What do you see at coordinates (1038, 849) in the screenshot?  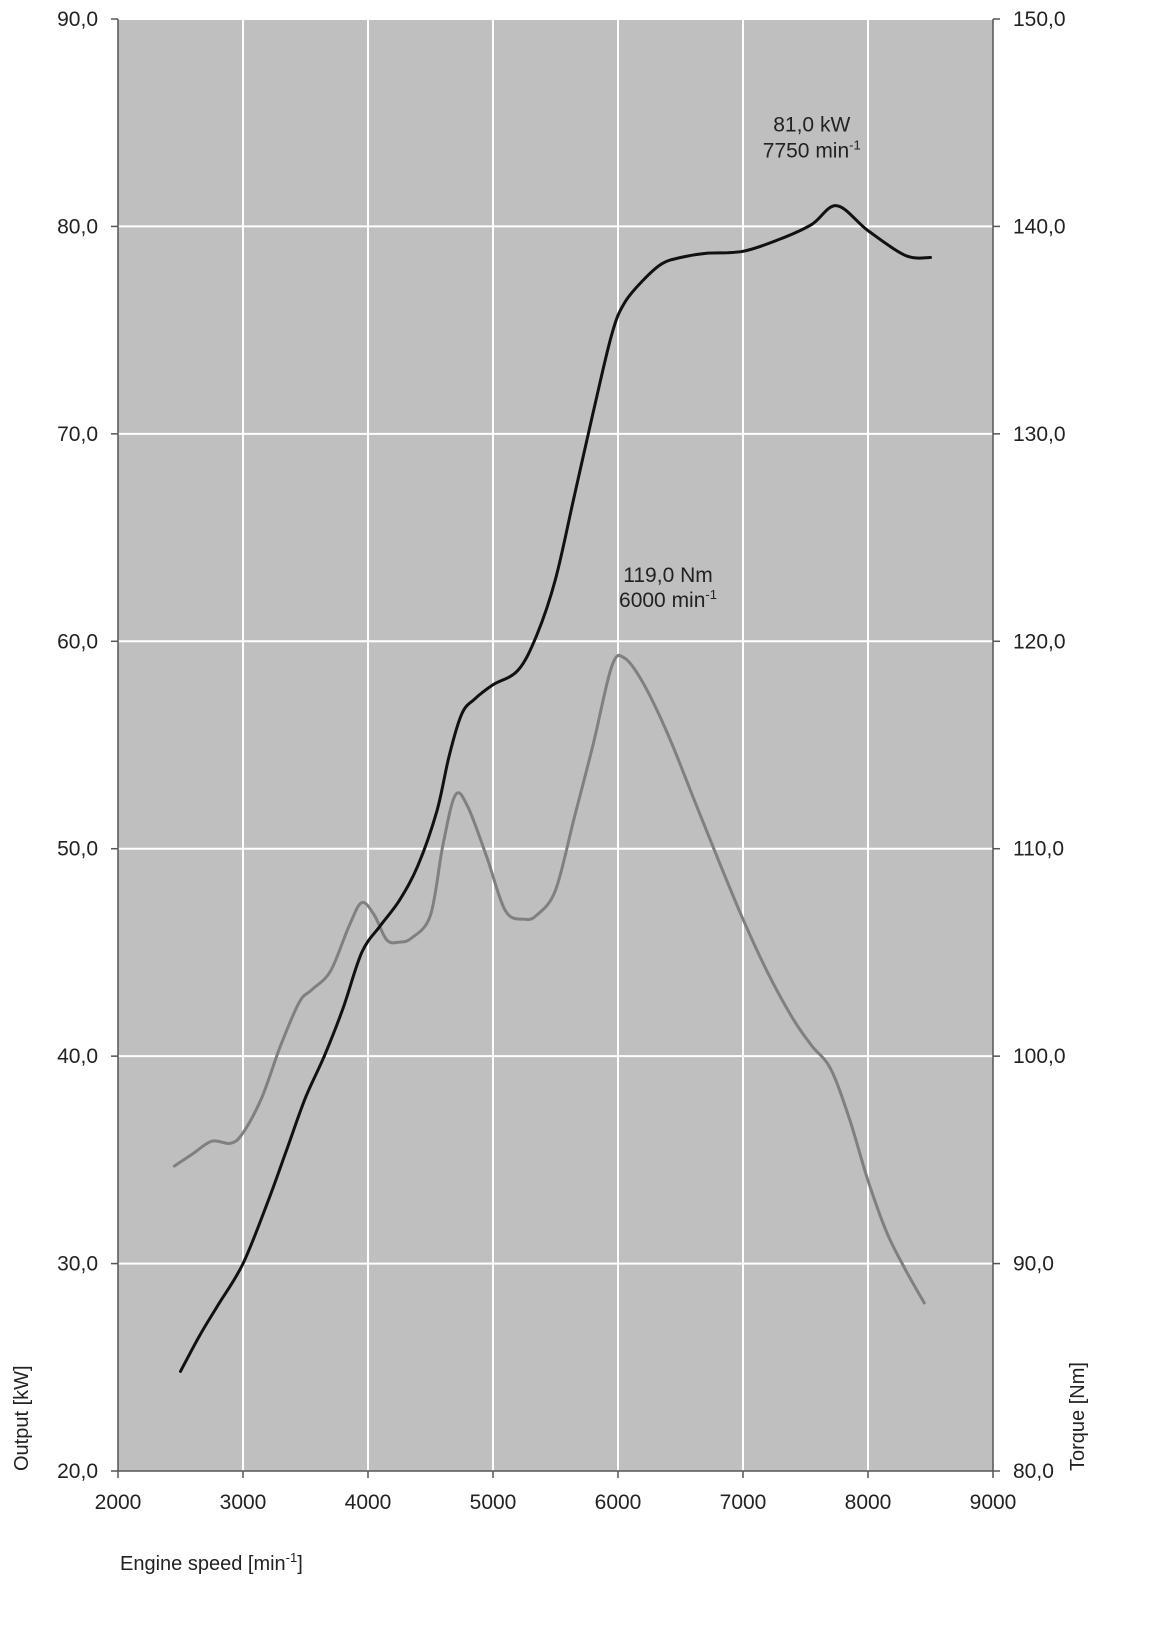 I see `y2-tick-label: 110,0` at bounding box center [1038, 849].